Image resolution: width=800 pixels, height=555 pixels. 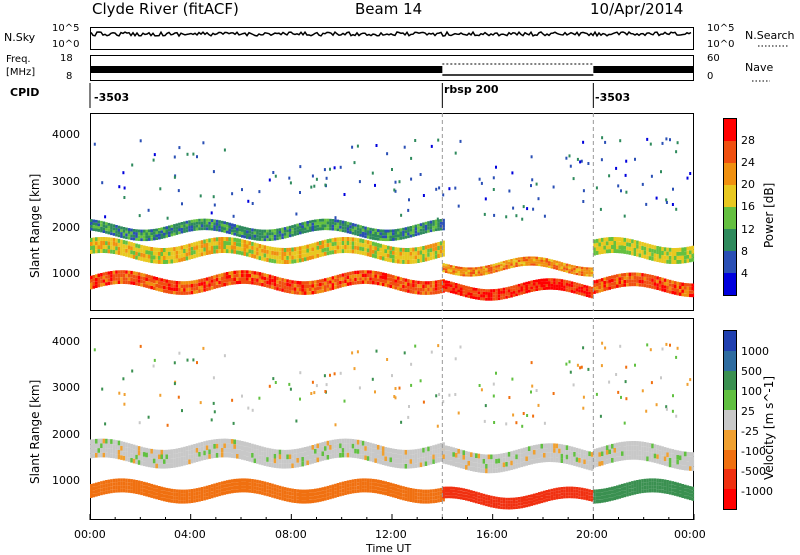 I want to click on velocity-speckle, so click(x=232, y=400).